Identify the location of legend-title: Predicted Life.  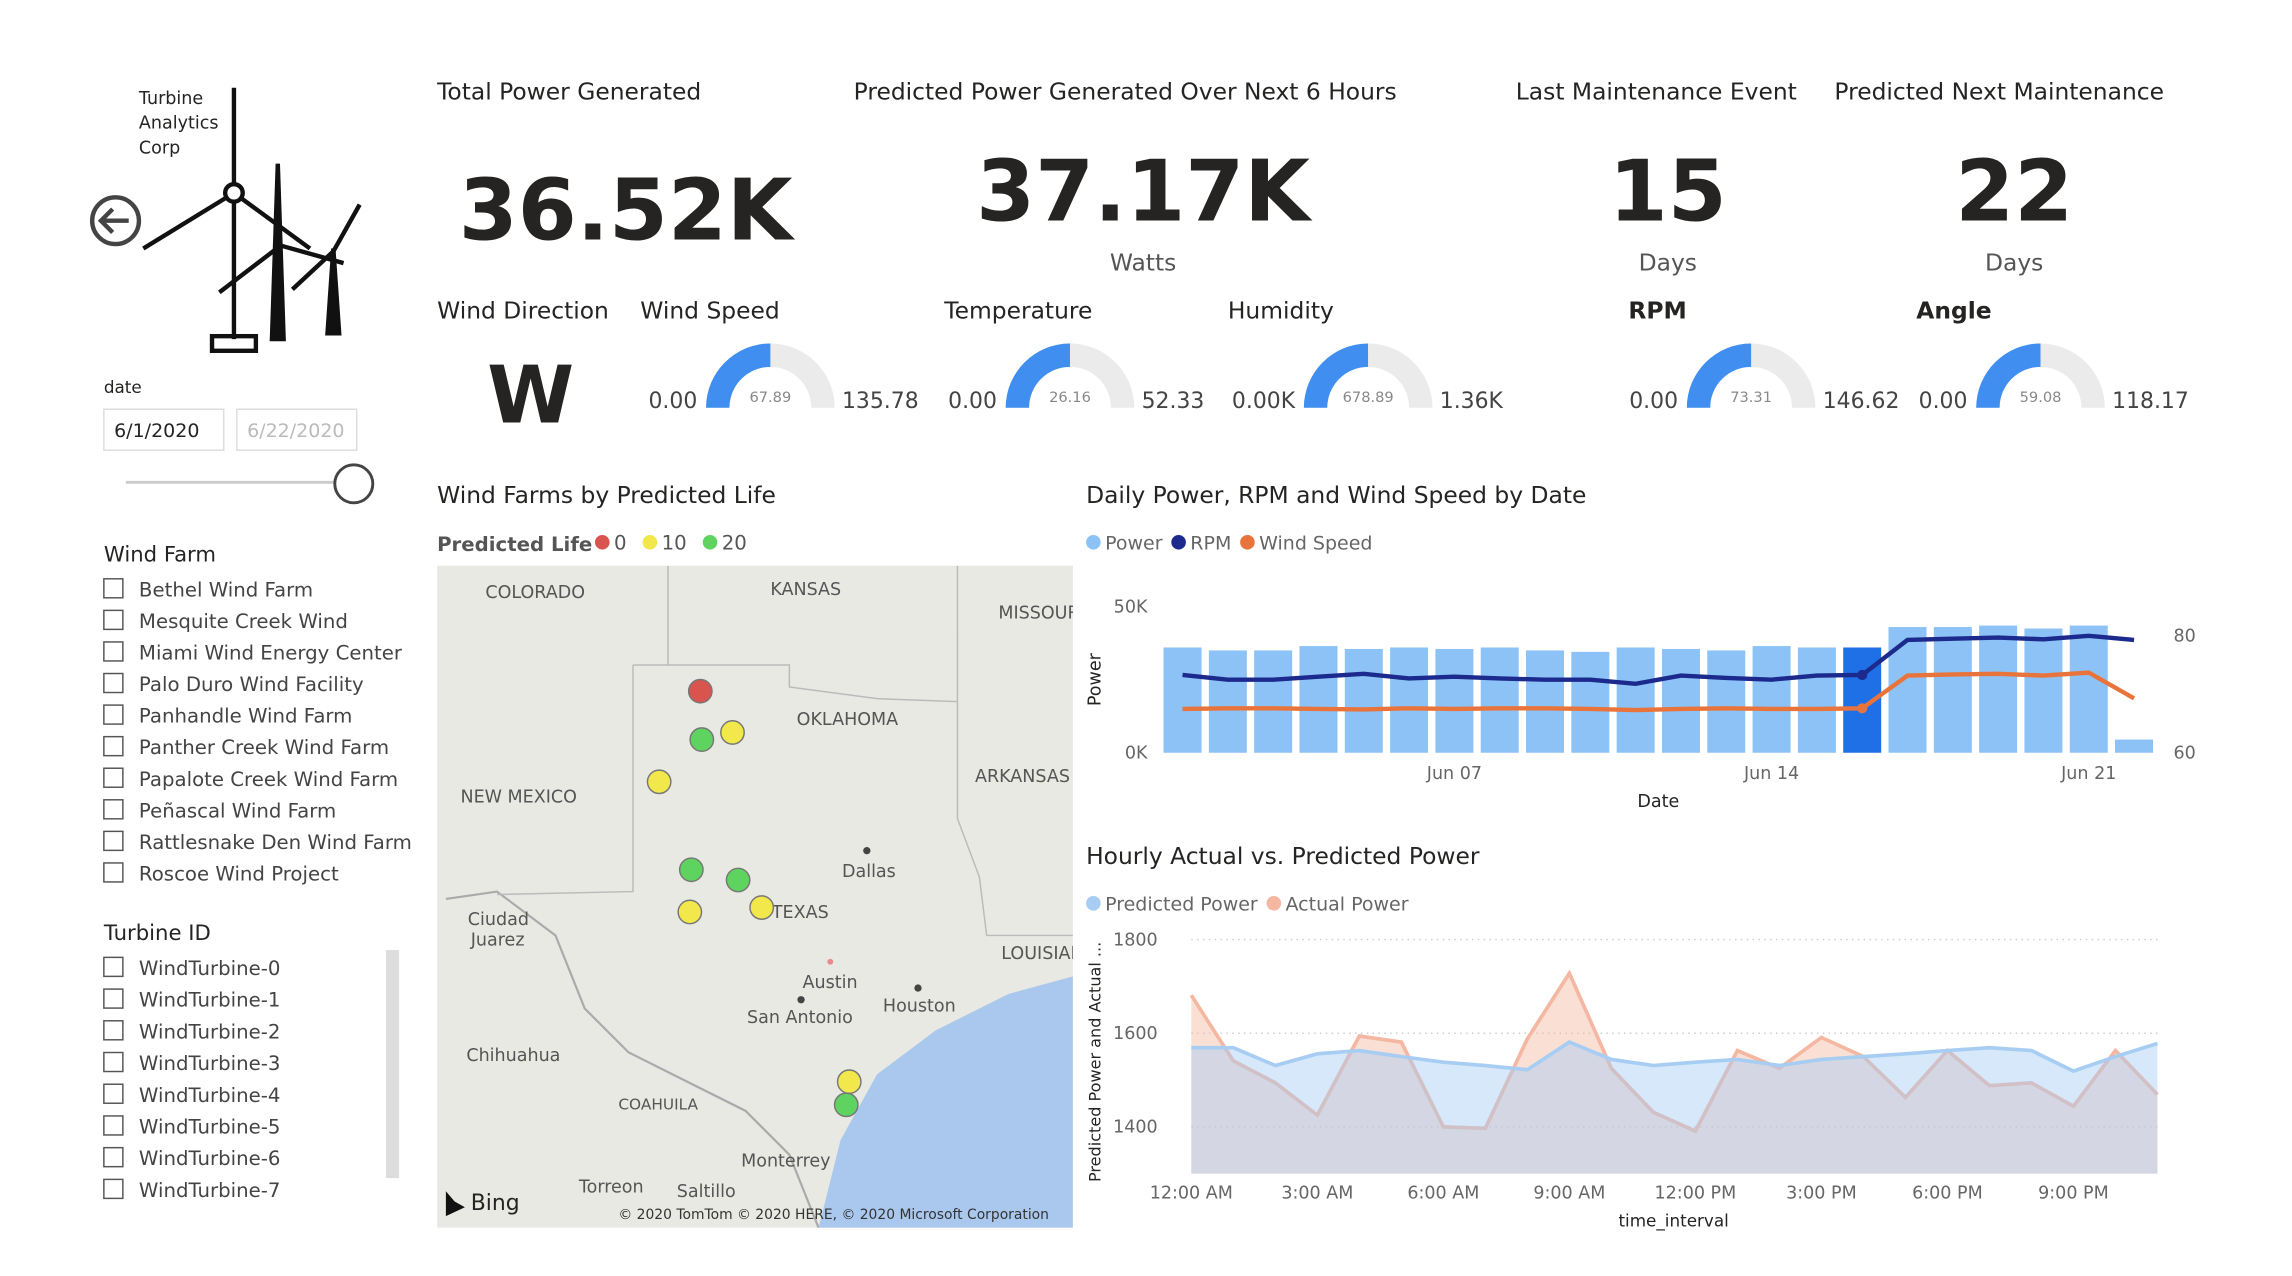
(514, 544).